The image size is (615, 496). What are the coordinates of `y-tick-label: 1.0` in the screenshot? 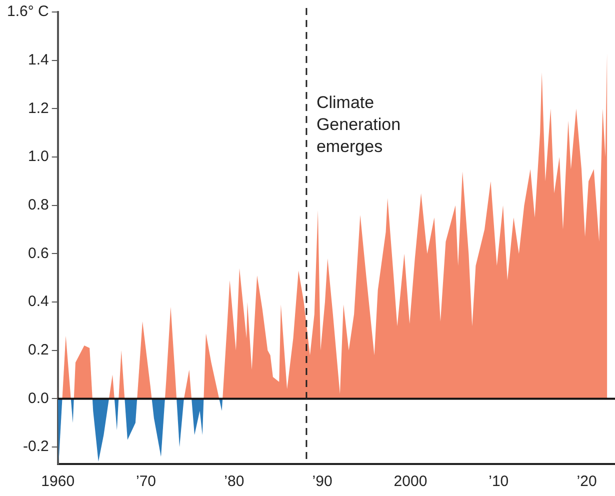 It's located at (38, 157).